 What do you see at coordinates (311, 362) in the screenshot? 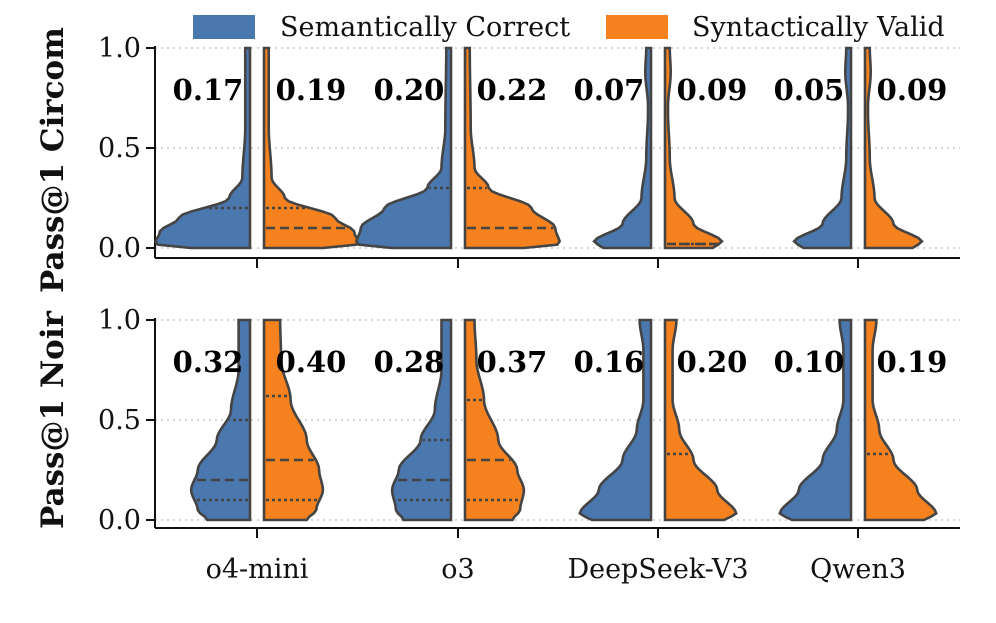
I see `mean-label-syntactic: 0.40` at bounding box center [311, 362].